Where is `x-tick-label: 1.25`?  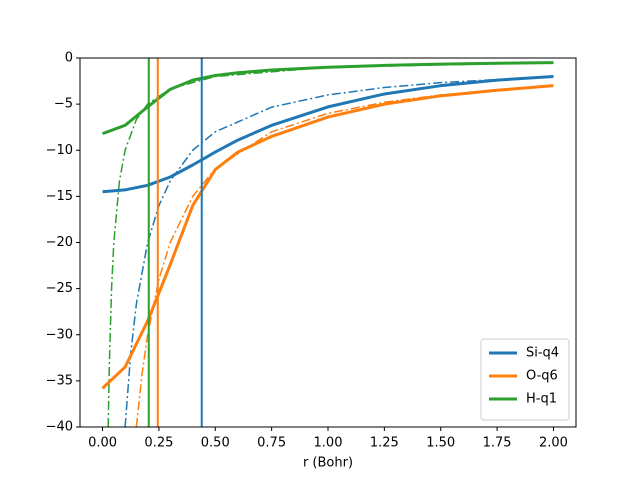
x-tick-label: 1.25 is located at coordinates (384, 443).